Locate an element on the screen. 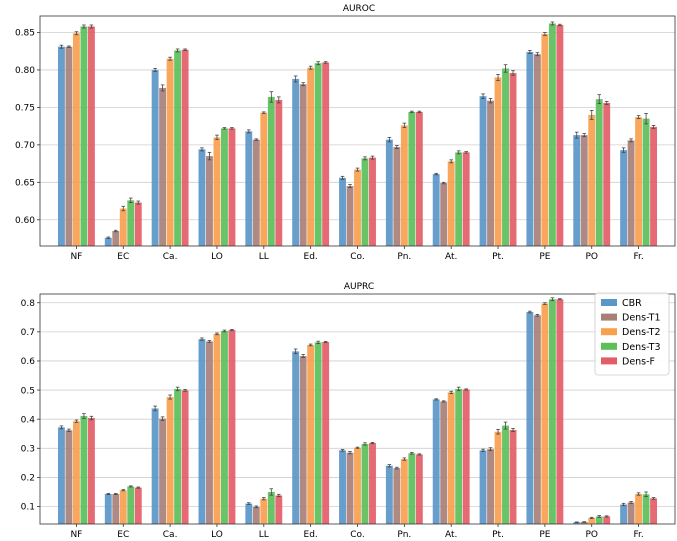  auprc-bar-at-cbr is located at coordinates (436, 461).